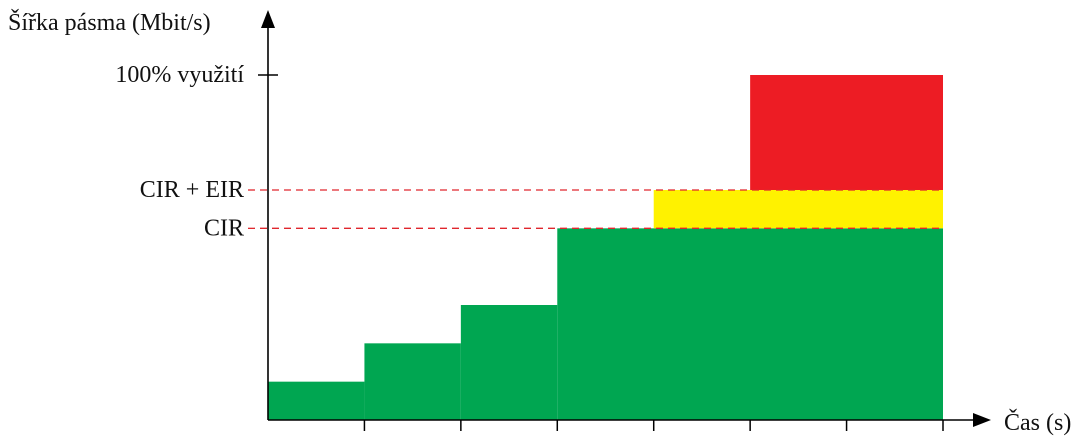 The height and width of the screenshot is (440, 1091). Describe the element at coordinates (109, 22) in the screenshot. I see `y-axis-label: Šířka pásma (Mbit/s)` at that location.